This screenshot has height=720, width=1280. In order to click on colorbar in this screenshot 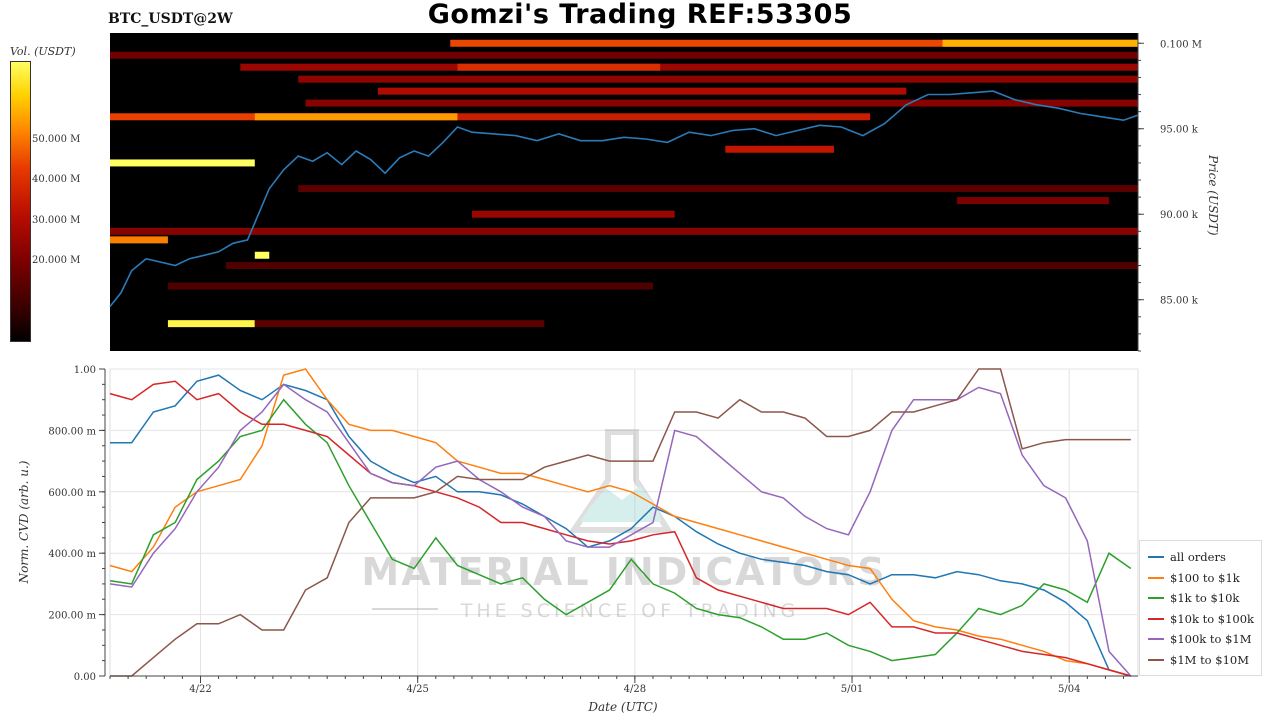, I will do `click(20, 201)`.